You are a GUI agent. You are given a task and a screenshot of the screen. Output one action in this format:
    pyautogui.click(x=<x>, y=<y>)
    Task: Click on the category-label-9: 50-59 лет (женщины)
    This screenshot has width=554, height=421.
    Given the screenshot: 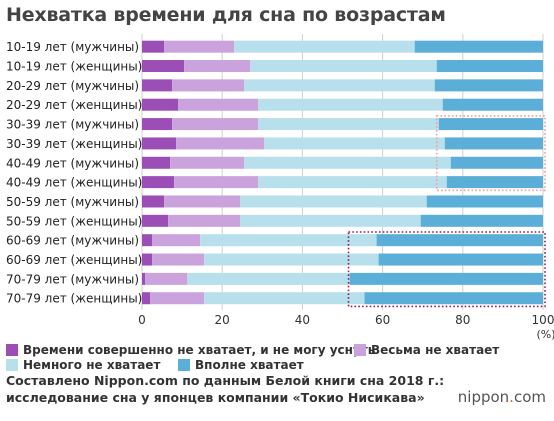 What is the action you would take?
    pyautogui.click(x=74, y=221)
    